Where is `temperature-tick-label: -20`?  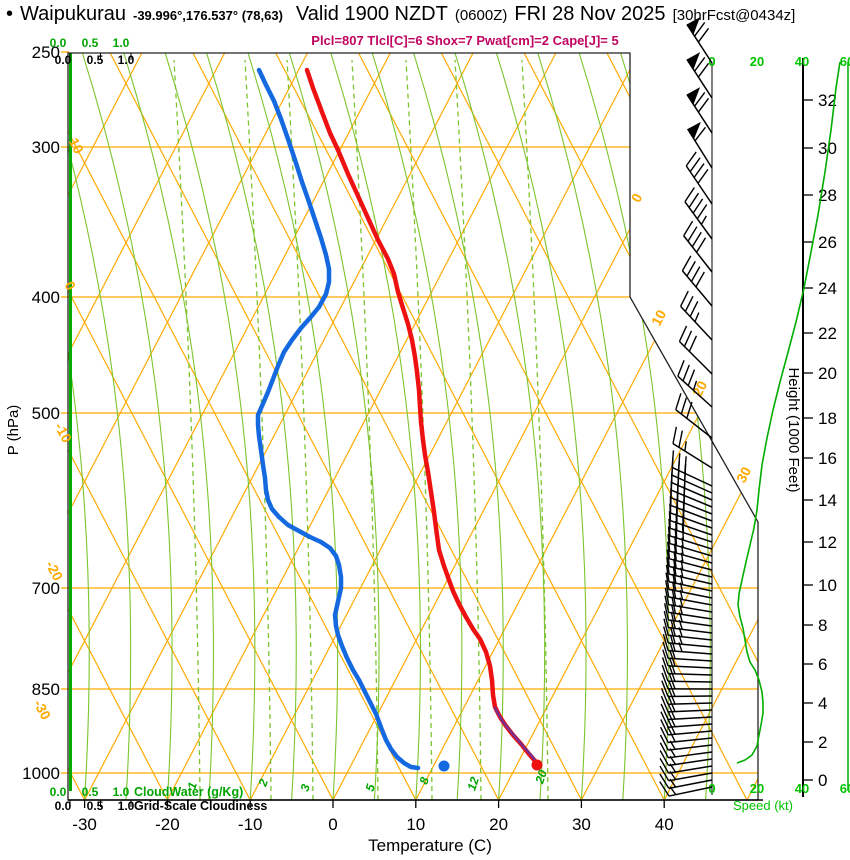
temperature-tick-label: -20 is located at coordinates (167, 824).